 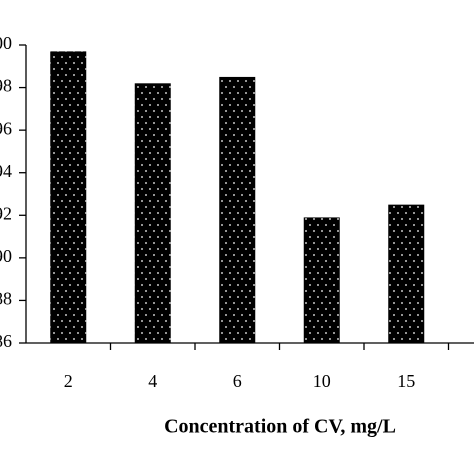 What do you see at coordinates (6, 128) in the screenshot?
I see `y-tick-label: 96` at bounding box center [6, 128].